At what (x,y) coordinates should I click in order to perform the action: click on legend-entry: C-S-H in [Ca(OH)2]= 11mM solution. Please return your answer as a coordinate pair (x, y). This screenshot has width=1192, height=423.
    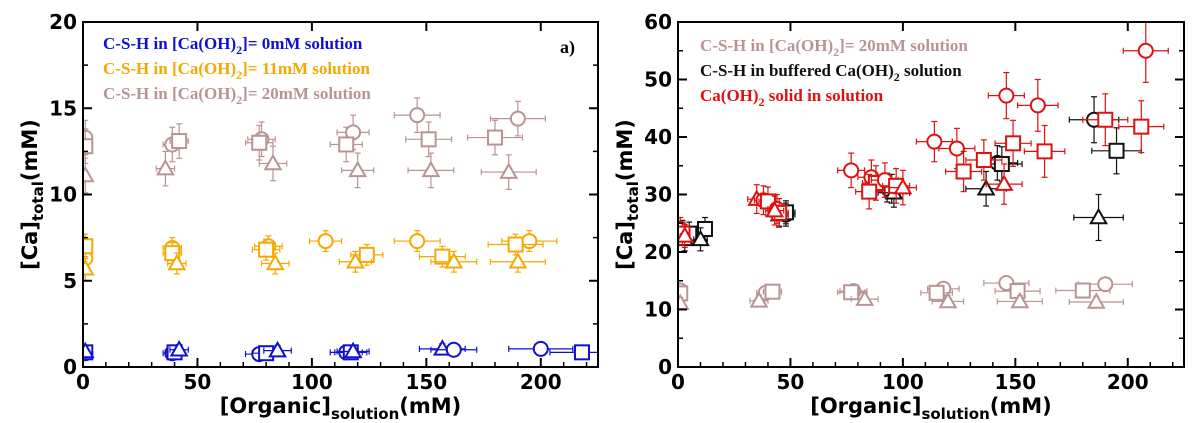
    Looking at the image, I should click on (236, 70).